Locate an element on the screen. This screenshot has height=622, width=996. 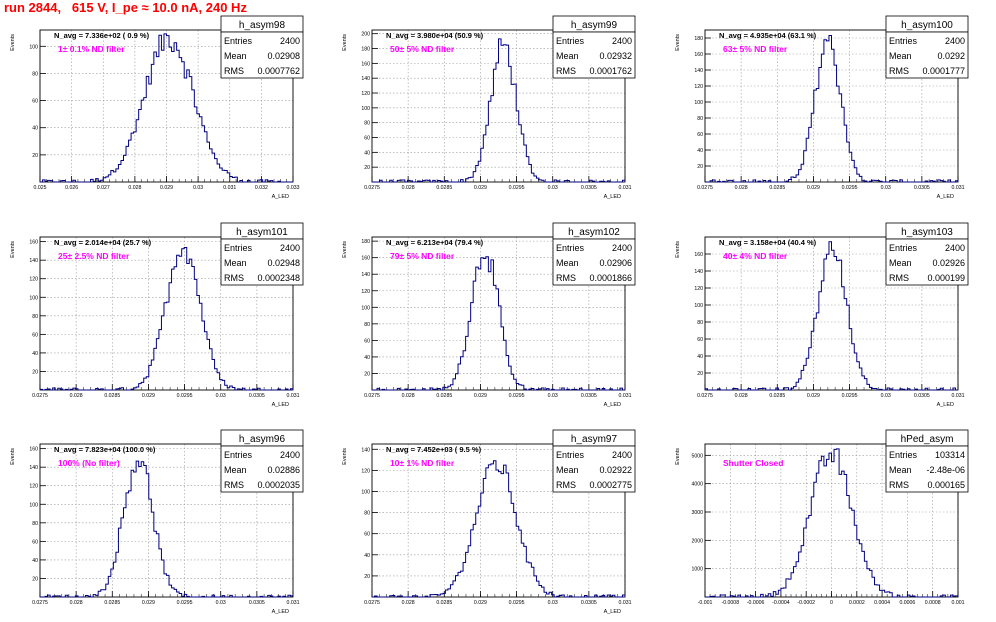
n-avg-label: N_avg = 7.336e+02 ( 0.9 %) is located at coordinates (102, 35).